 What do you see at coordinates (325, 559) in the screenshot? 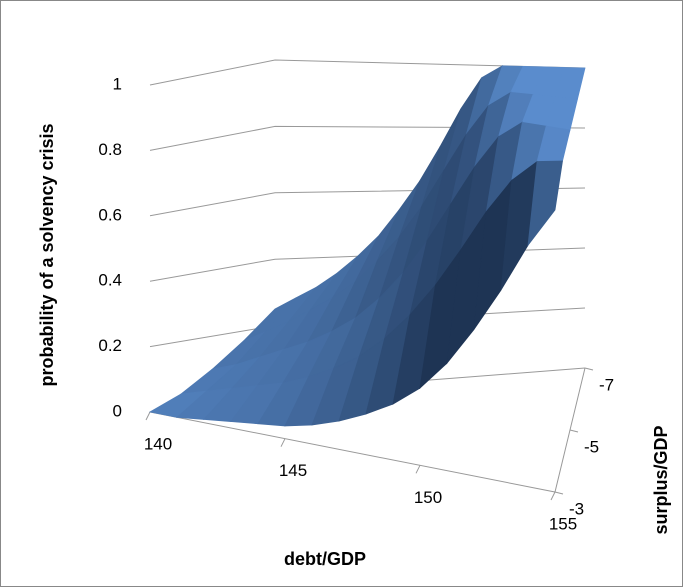
I see `x-axis-title: debt/GDP` at bounding box center [325, 559].